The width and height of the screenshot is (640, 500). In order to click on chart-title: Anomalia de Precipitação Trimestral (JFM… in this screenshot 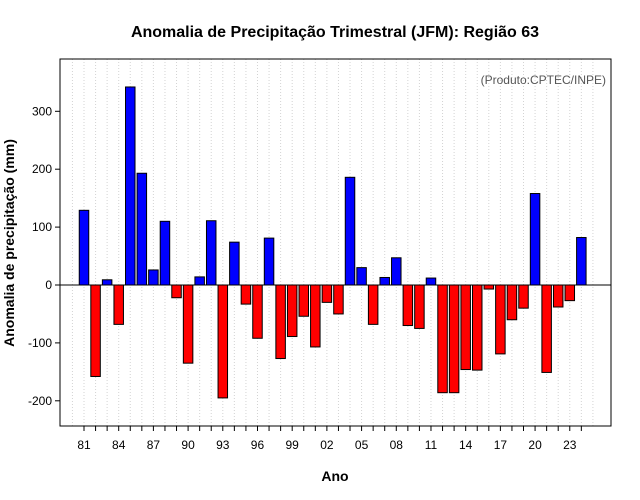, I will do `click(335, 32)`.